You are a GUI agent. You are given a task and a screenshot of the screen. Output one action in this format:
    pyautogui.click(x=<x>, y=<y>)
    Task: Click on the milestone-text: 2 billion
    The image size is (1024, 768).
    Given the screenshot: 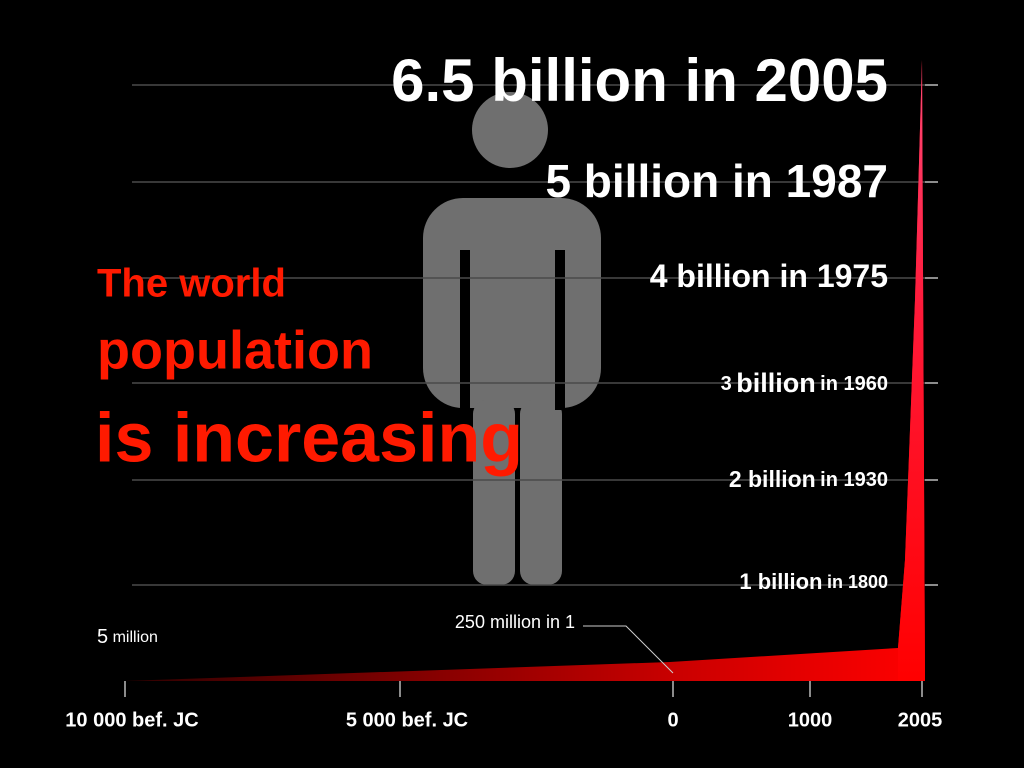 What is the action you would take?
    pyautogui.click(x=772, y=479)
    